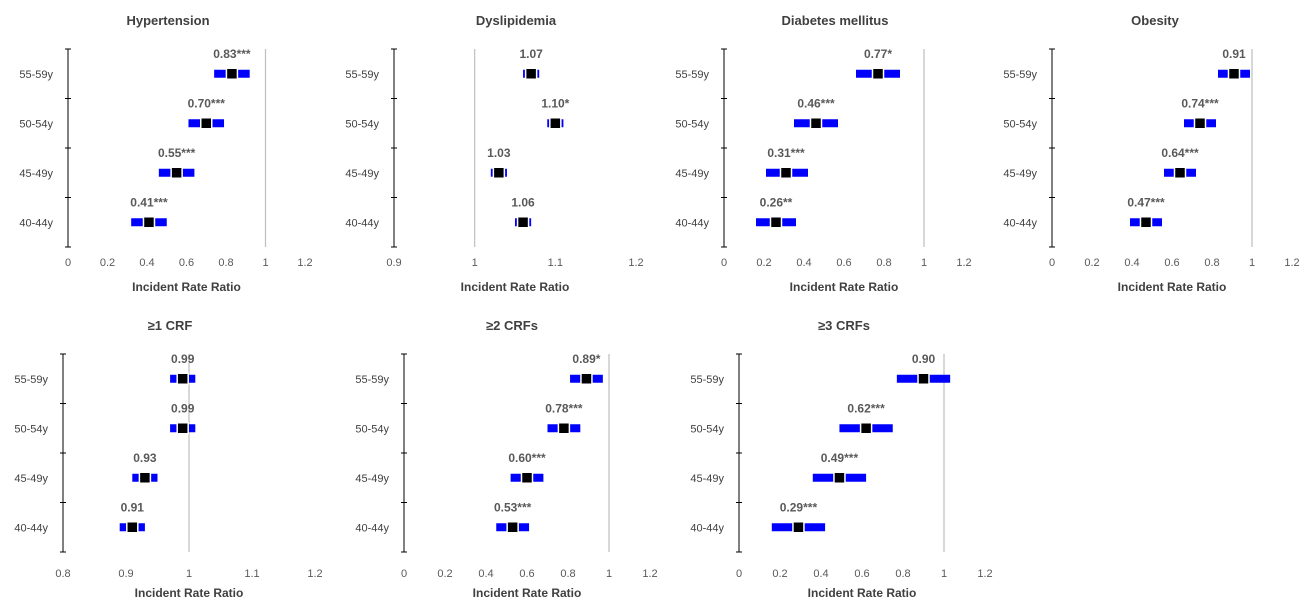 The width and height of the screenshot is (1307, 603). I want to click on data-label: 0.29***, so click(799, 507).